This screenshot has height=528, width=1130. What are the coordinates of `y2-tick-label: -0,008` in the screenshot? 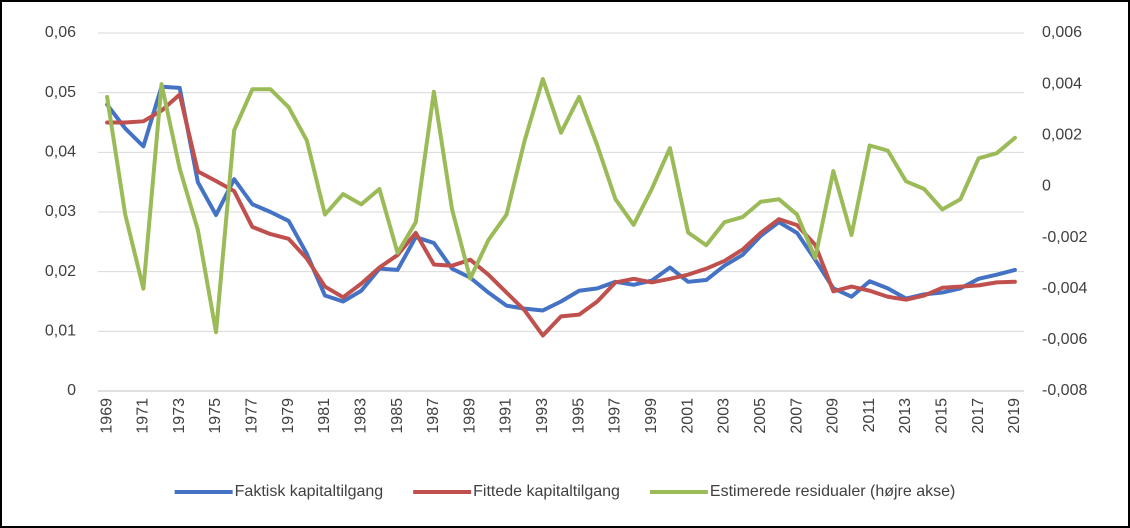 It's located at (1064, 390).